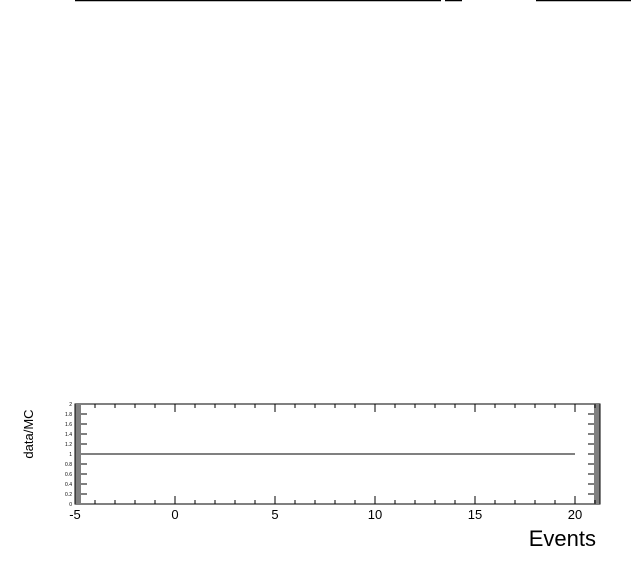  Describe the element at coordinates (68, 415) in the screenshot. I see `y-tick-label: 1.8` at that location.